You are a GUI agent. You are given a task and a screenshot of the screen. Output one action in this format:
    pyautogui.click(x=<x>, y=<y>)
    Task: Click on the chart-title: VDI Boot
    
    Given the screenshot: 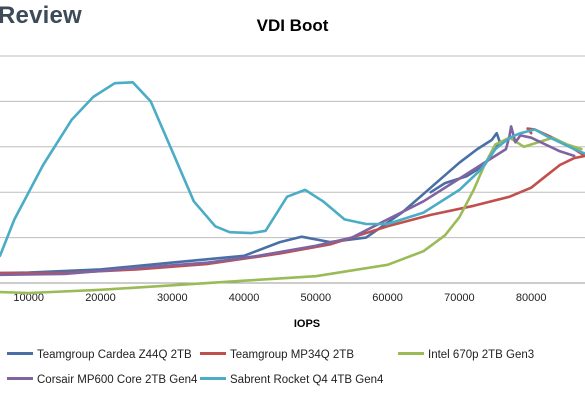 What is the action you would take?
    pyautogui.click(x=292, y=25)
    